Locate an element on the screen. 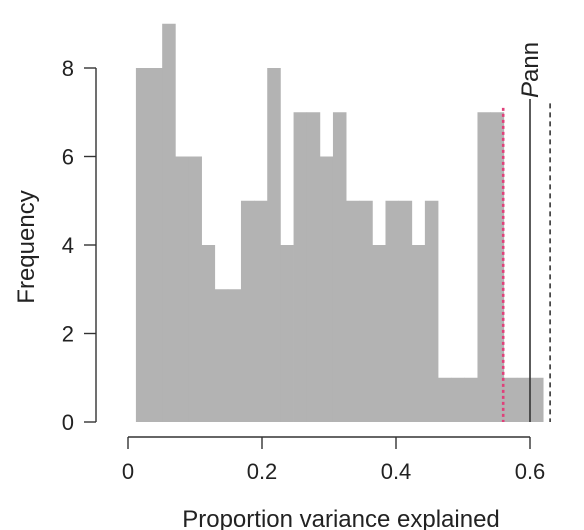 Image resolution: width=584 pixels, height=530 pixels. reference-annotation: Pann is located at coordinates (530, 70).